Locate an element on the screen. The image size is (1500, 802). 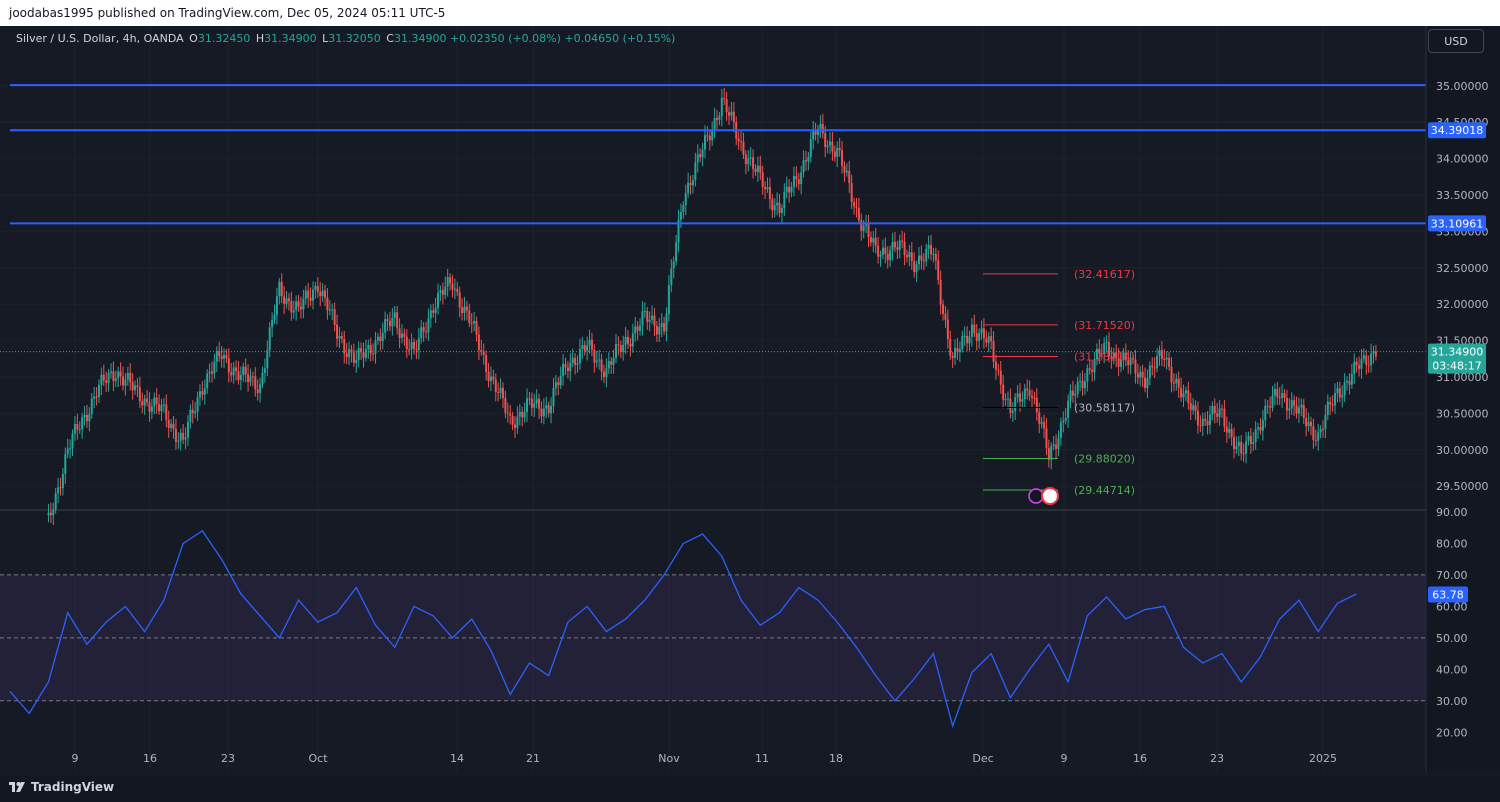
time-tick-label: 2025 is located at coordinates (1323, 758).